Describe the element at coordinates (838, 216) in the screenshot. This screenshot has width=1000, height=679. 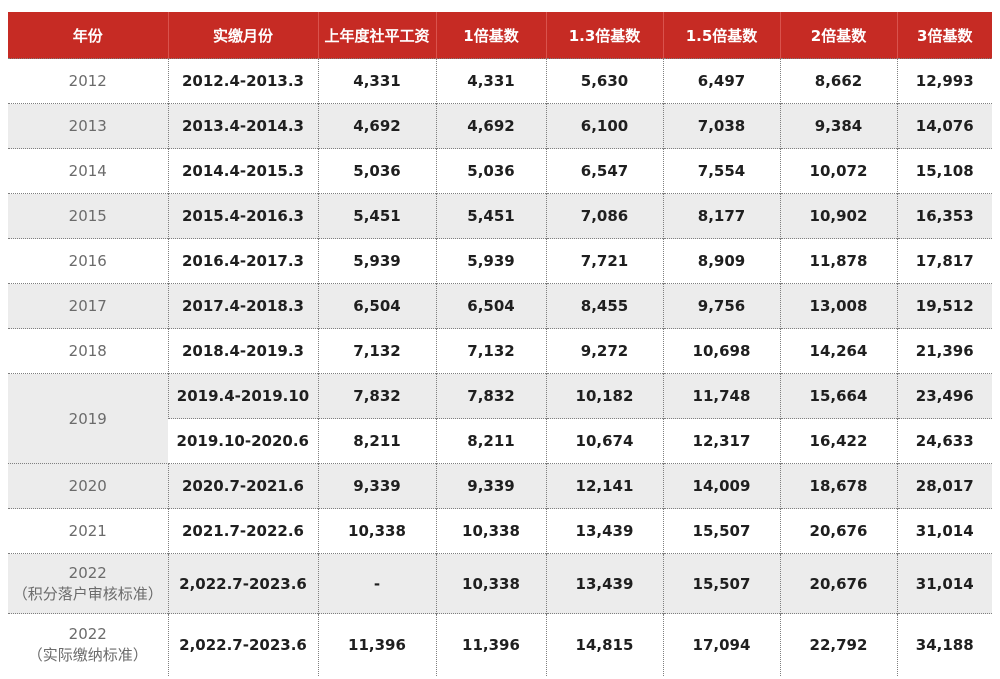
I see `base-2x-cell: 10,902` at that location.